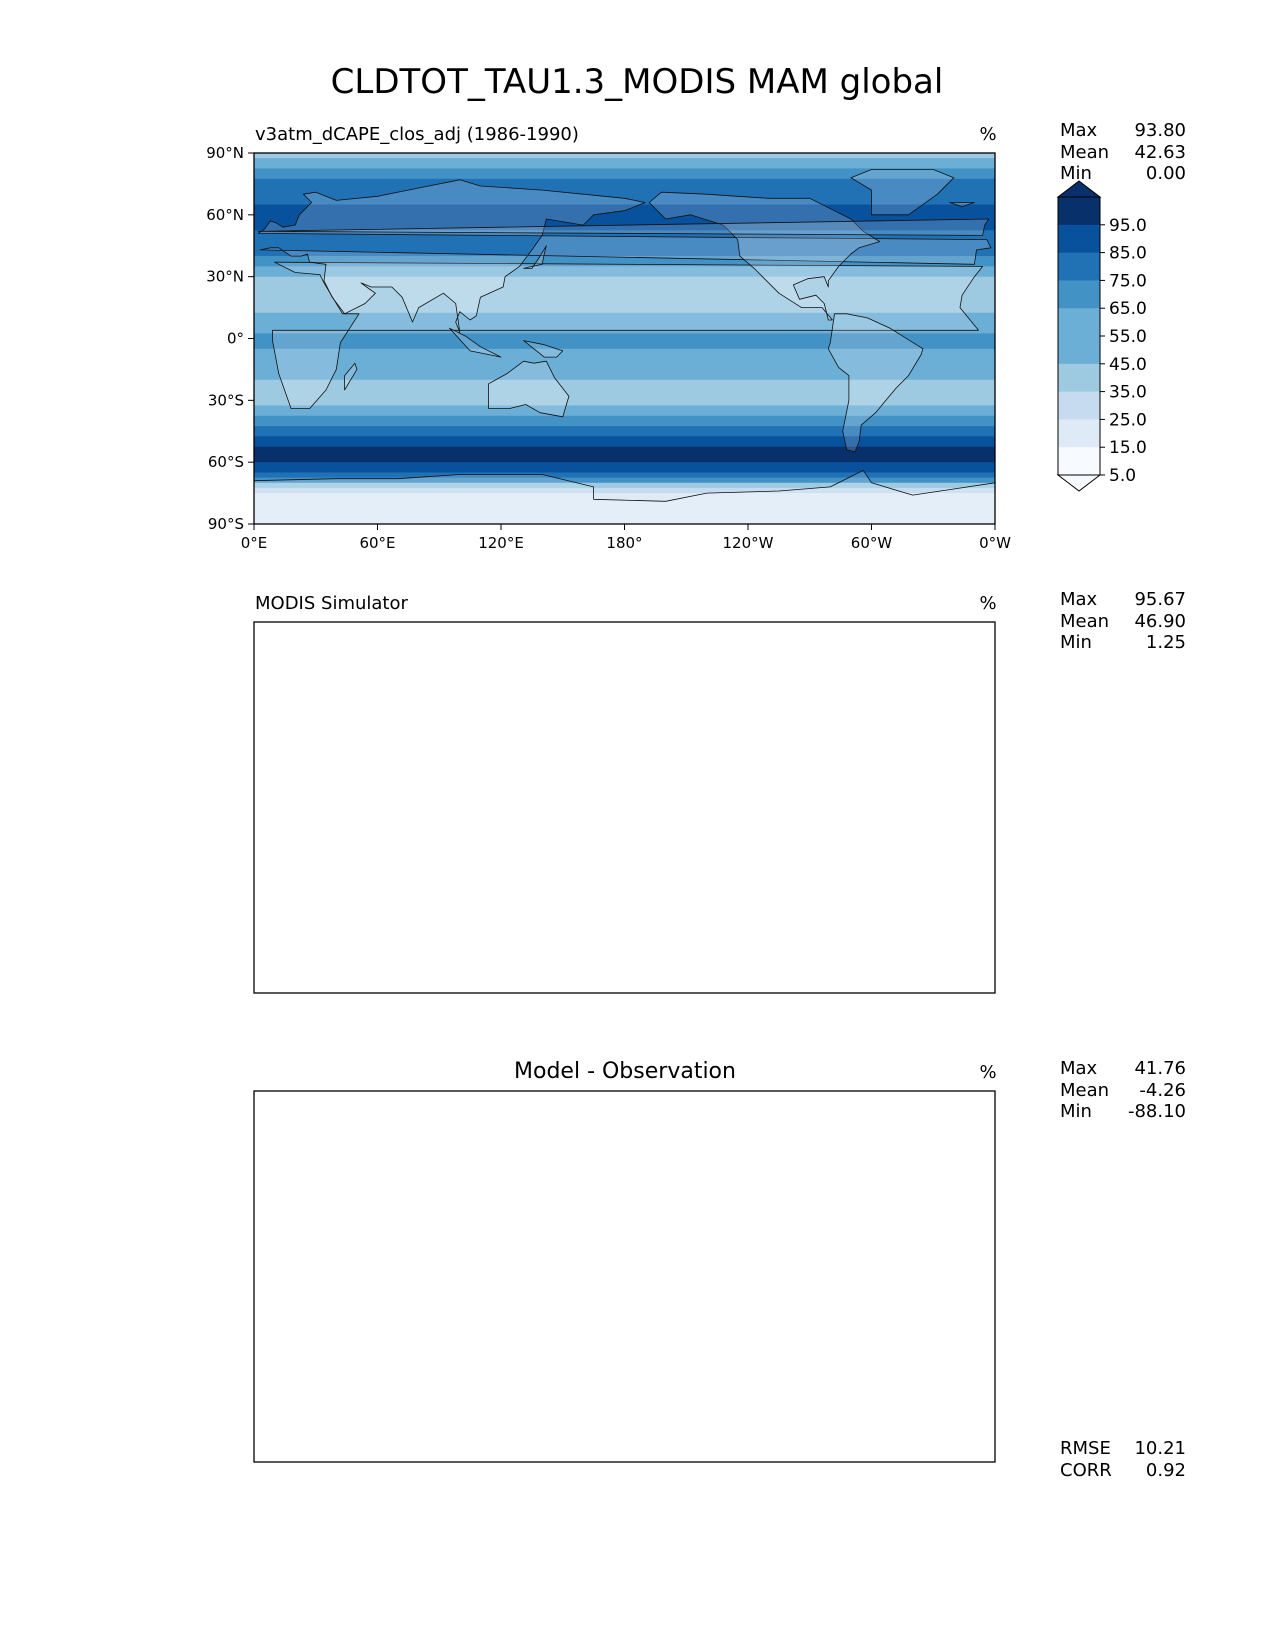 This screenshot has width=1275, height=1650. I want to click on colorbar-tick-label: 95.0, so click(1128, 226).